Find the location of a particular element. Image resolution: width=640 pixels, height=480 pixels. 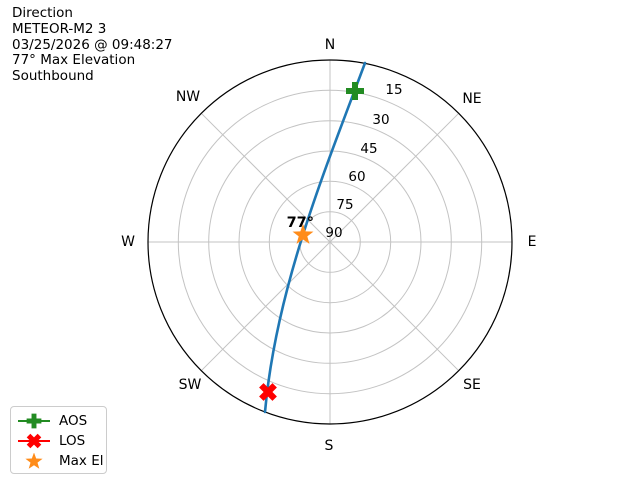

elevation-tick-15: 15 is located at coordinates (393, 90).